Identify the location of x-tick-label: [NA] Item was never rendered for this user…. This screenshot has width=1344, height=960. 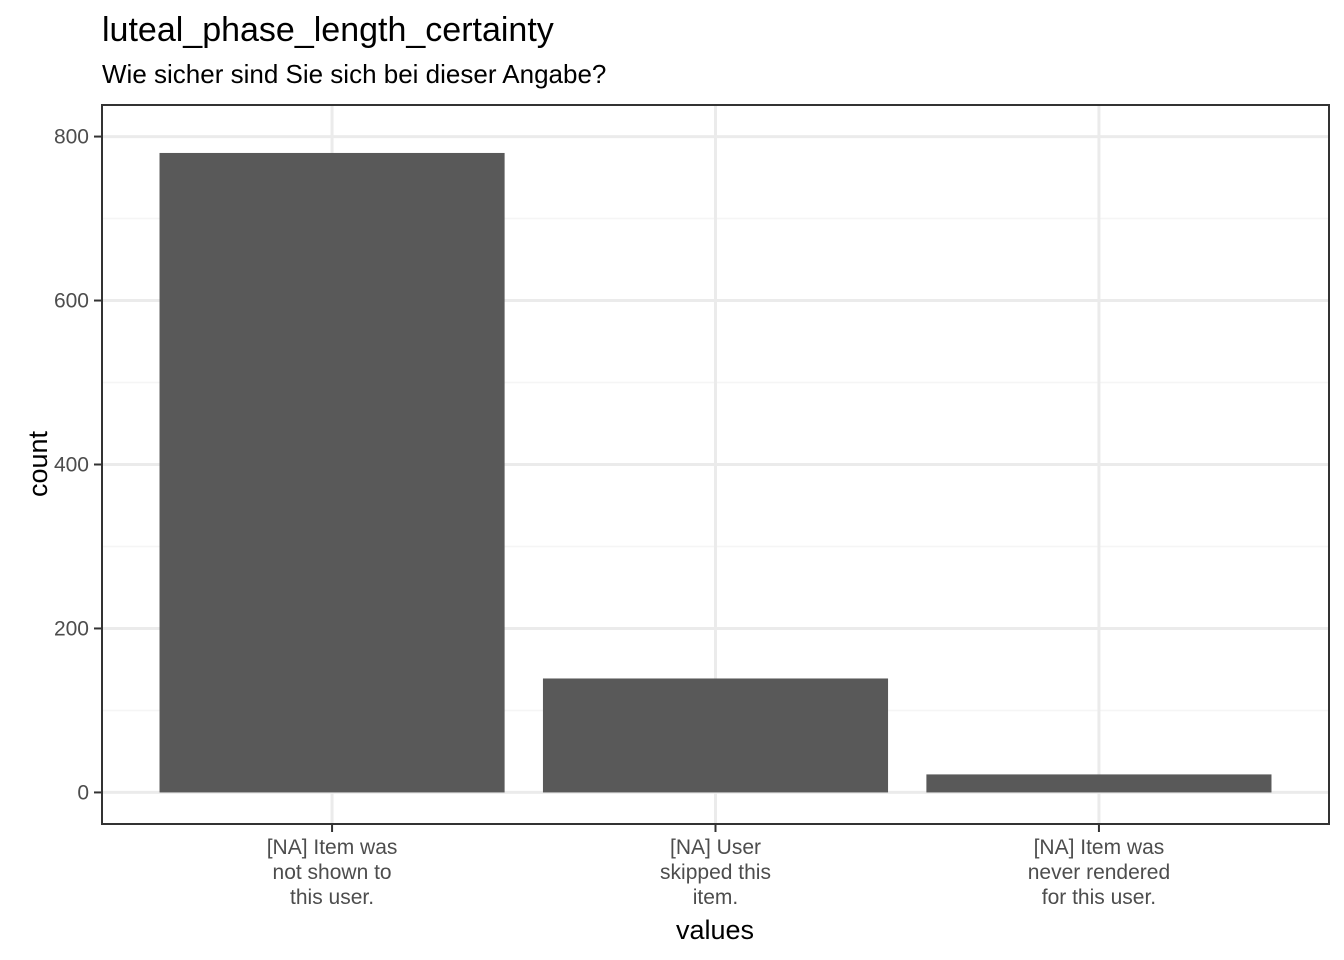
(1099, 872).